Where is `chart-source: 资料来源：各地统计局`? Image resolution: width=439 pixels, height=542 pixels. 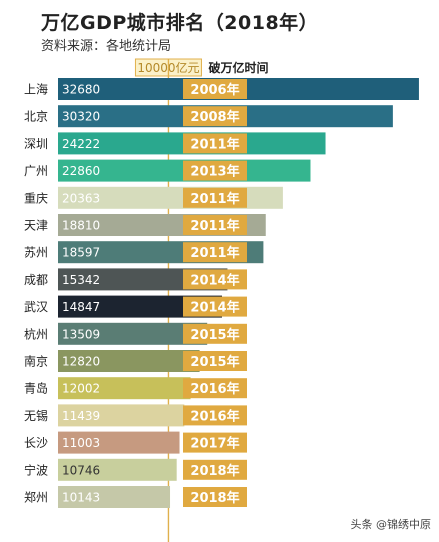 chart-source: 资料来源：各地统计局 is located at coordinates (106, 46).